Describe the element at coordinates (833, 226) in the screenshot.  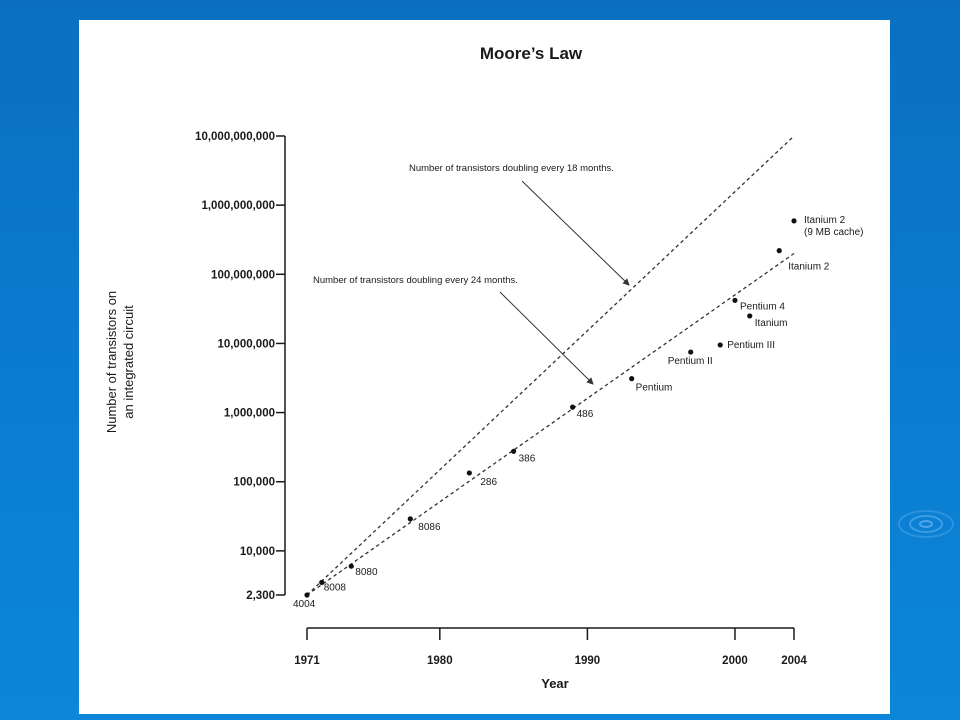
I see `data-point-label: Itanium 2 (9 MB cache)` at that location.